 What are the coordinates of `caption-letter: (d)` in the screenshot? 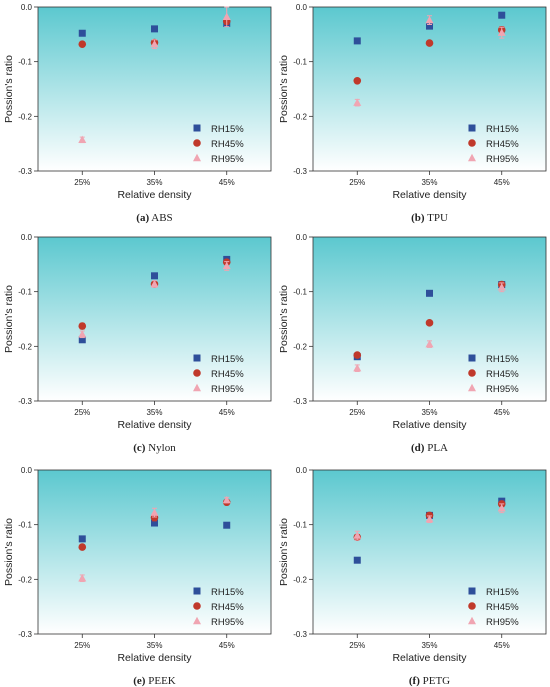 It's located at (418, 448).